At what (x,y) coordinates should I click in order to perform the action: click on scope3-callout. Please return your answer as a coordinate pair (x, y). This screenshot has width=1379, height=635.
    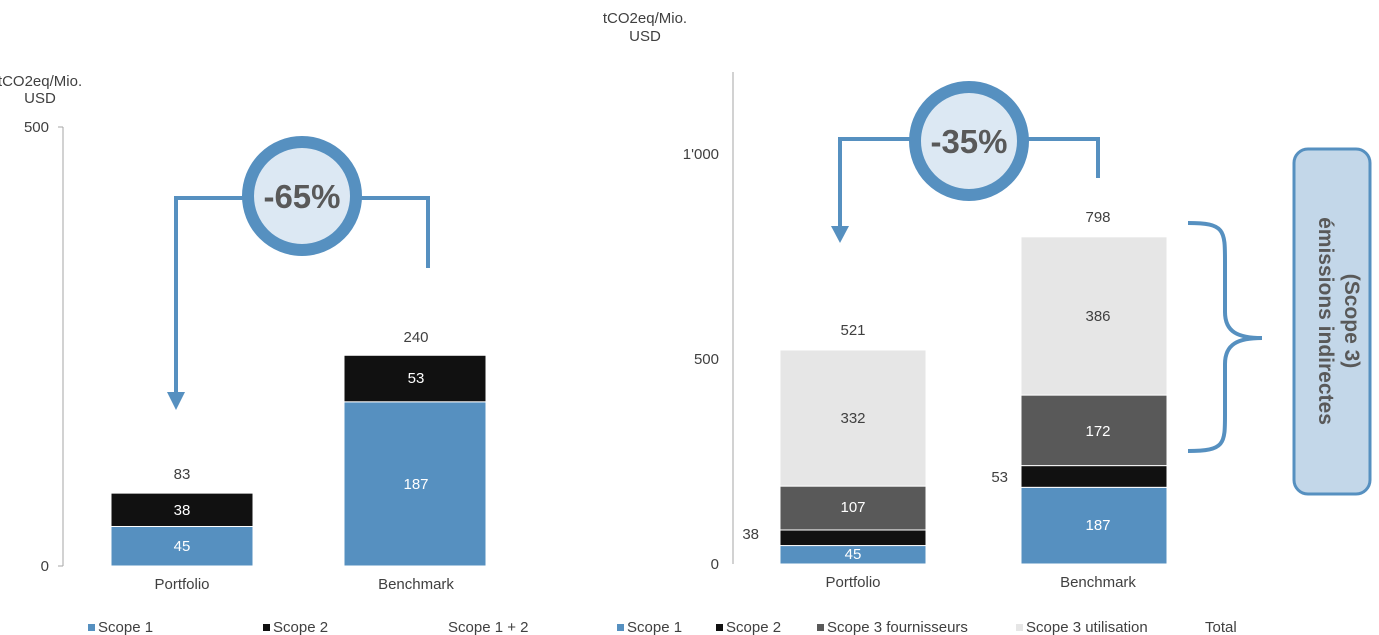
    Looking at the image, I should click on (1332, 321).